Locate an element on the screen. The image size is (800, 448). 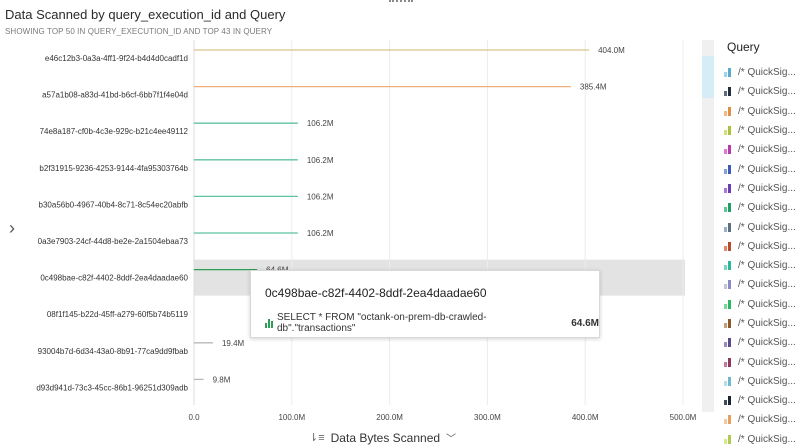
y-tick-label: d93d941d-73c3-45cc-86b1-96251d309adb is located at coordinates (112, 387).